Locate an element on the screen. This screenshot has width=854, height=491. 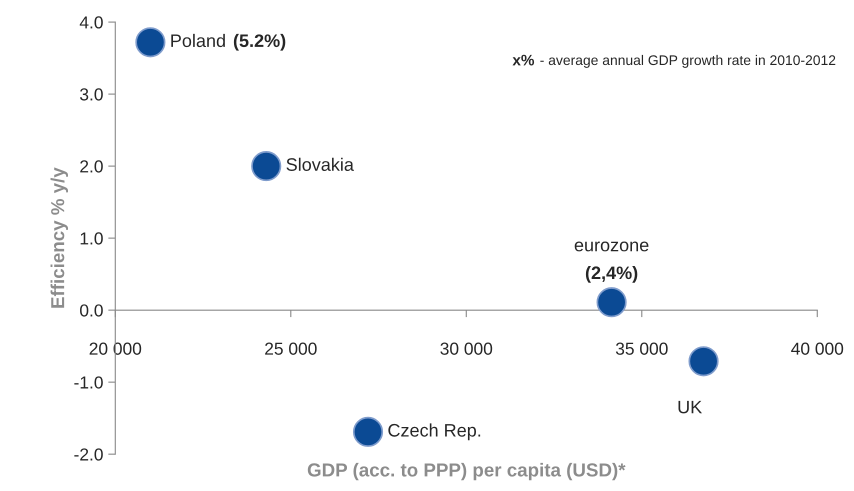
y-tick-label: 4.0 is located at coordinates (91, 22).